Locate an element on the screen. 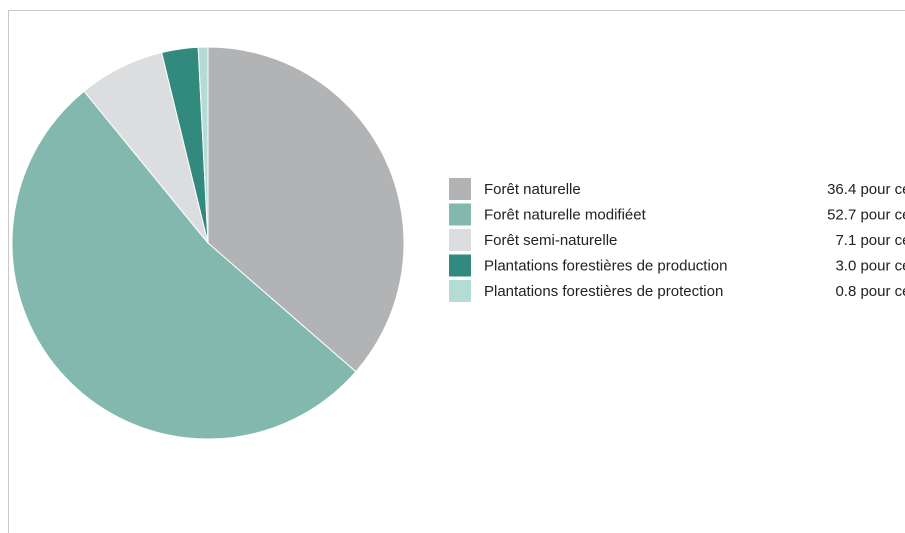 This screenshot has width=905, height=533. legend-label: Plantations forestières de protection is located at coordinates (603, 291).